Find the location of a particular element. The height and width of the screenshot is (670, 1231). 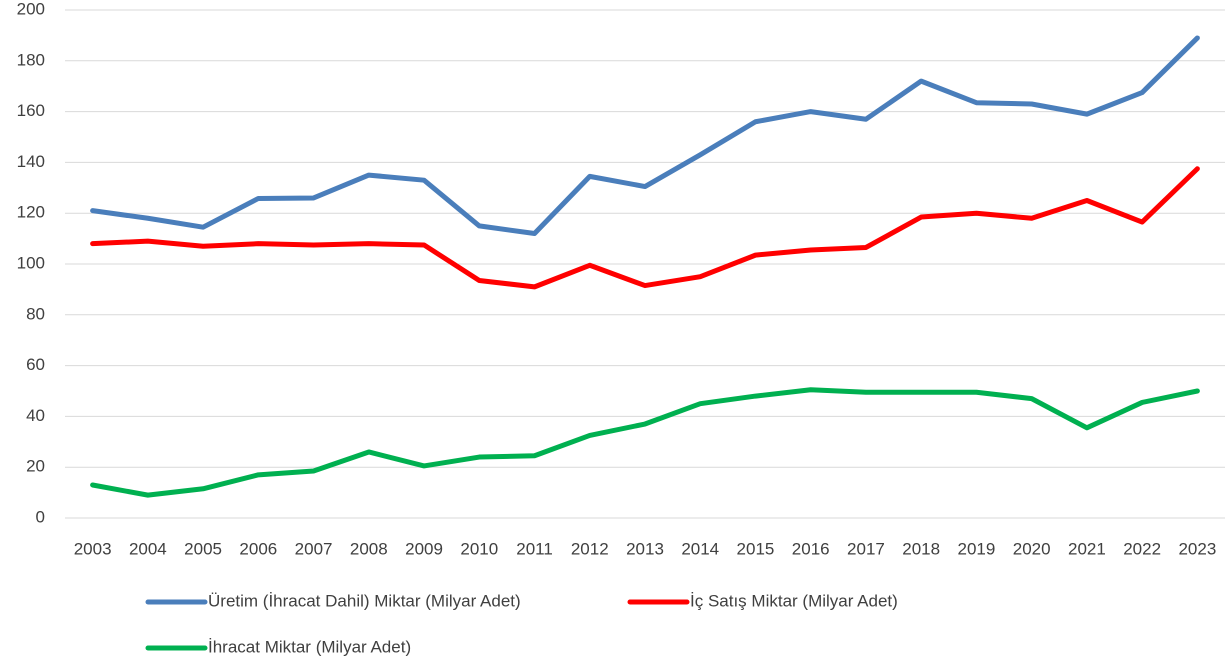

x-tick-label: 2021 is located at coordinates (1087, 548).